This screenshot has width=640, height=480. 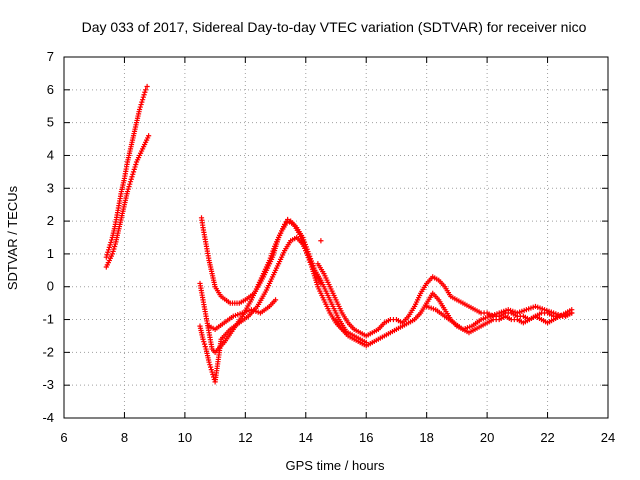 I want to click on x-tick-label: 20, so click(x=487, y=437).